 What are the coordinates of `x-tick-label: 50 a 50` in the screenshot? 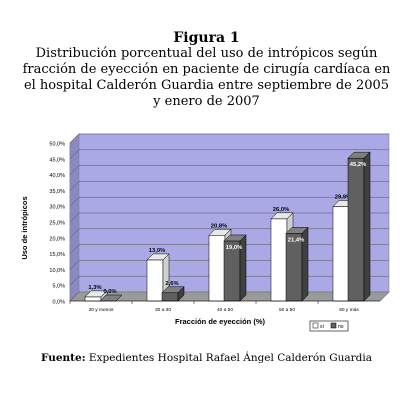 It's located at (287, 310).